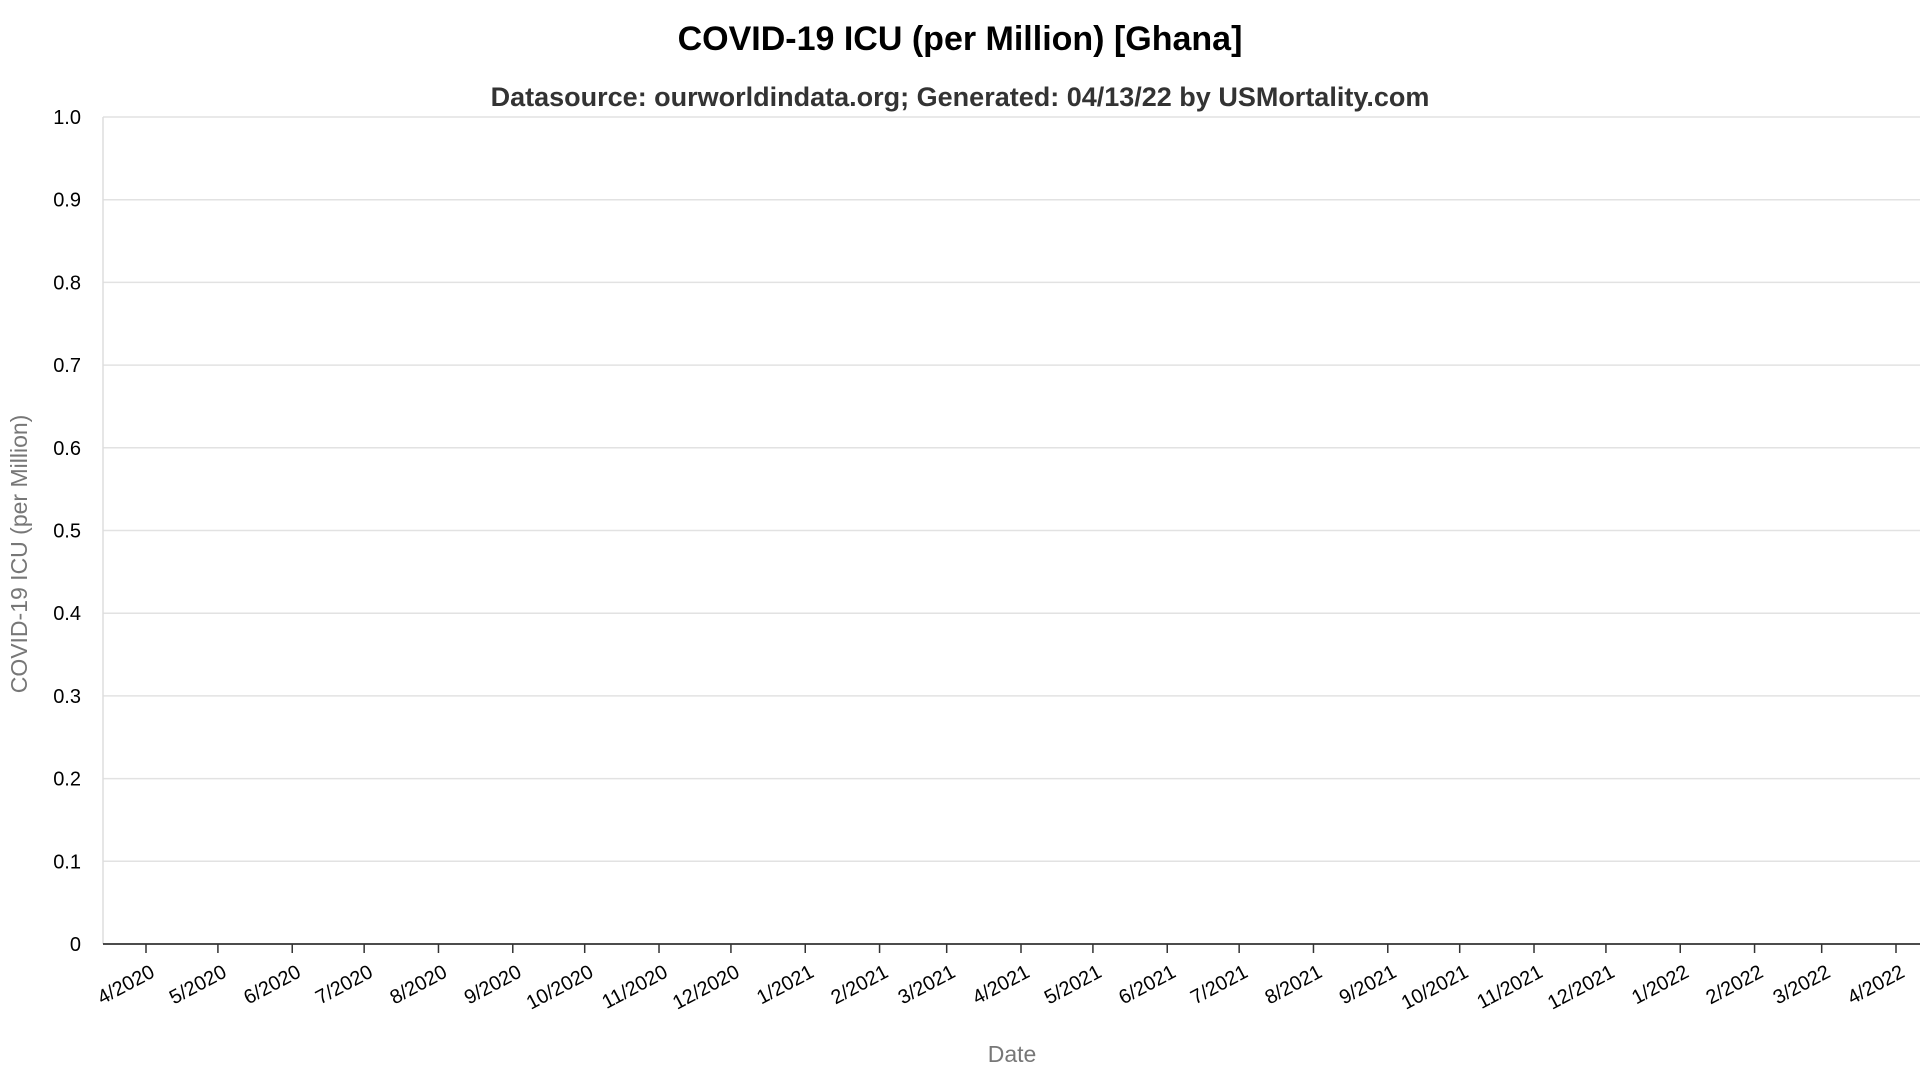  I want to click on x-tick-label: 9/2021, so click(1368, 985).